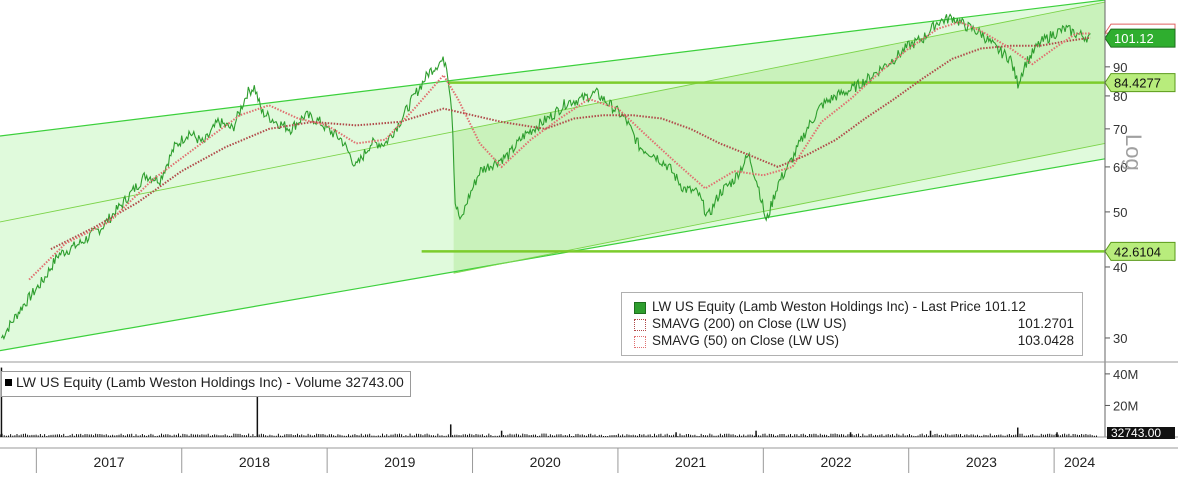 The width and height of the screenshot is (1178, 478). I want to click on year-label-2020: 2020, so click(545, 462).